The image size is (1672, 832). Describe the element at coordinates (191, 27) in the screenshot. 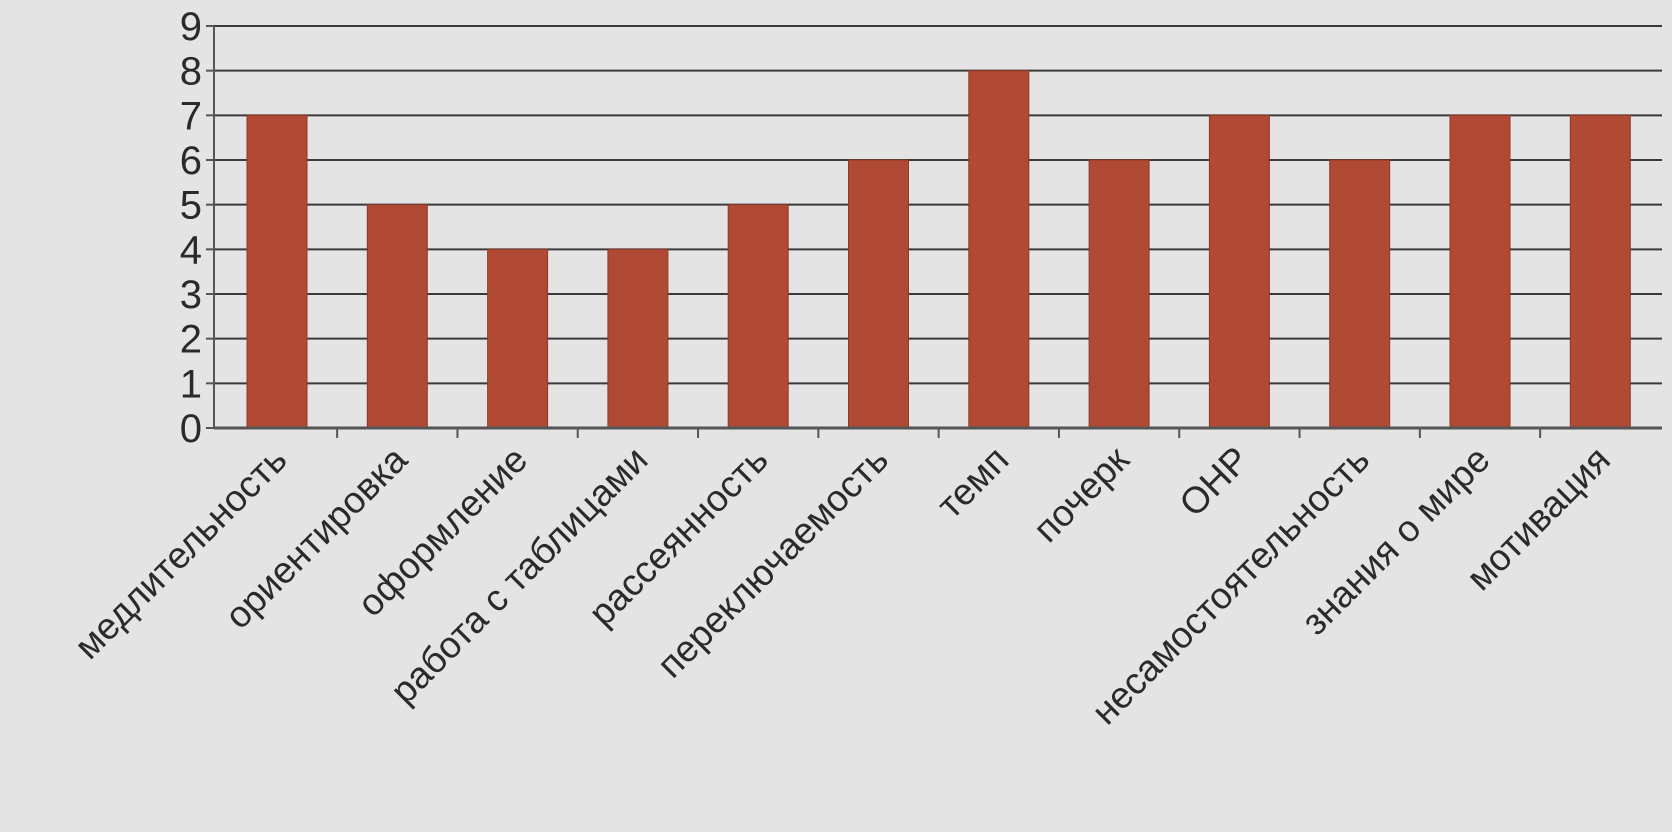

I see `y-tick-label: 9` at that location.